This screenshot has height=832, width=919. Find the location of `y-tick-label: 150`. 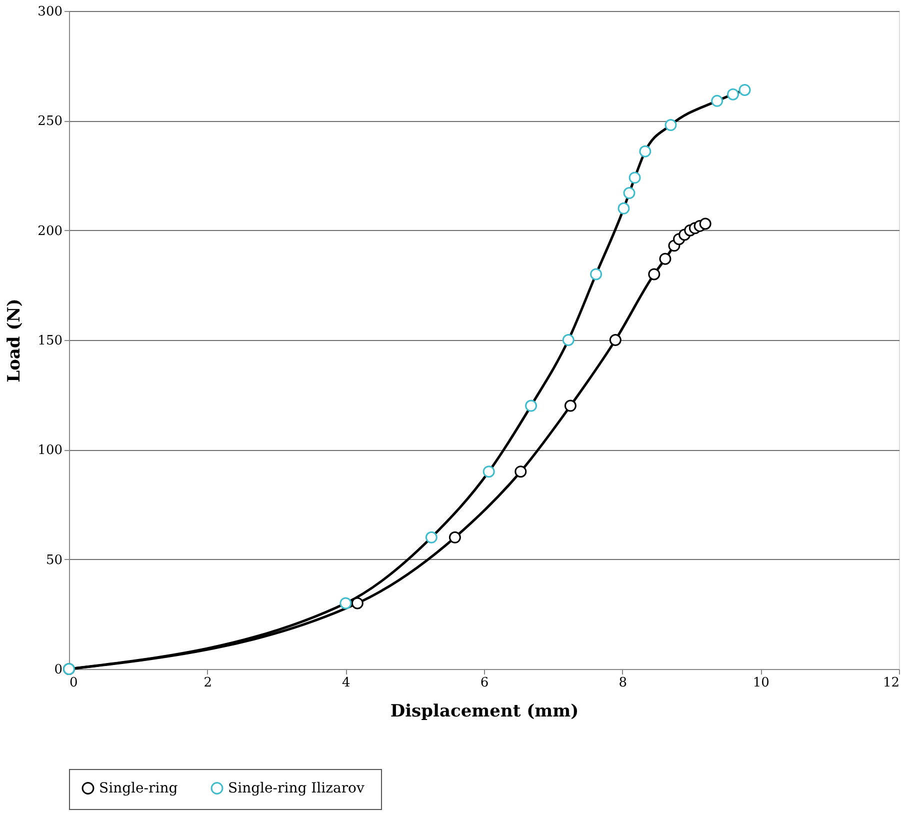

y-tick-label: 150 is located at coordinates (50, 341).